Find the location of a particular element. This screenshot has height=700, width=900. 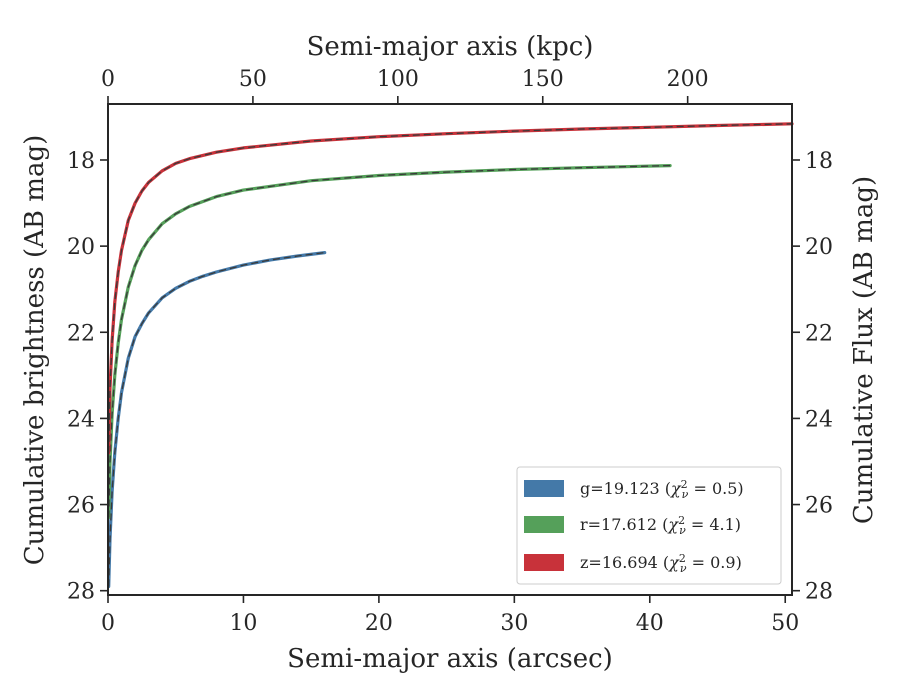

x-tick-label: 50 is located at coordinates (785, 623).